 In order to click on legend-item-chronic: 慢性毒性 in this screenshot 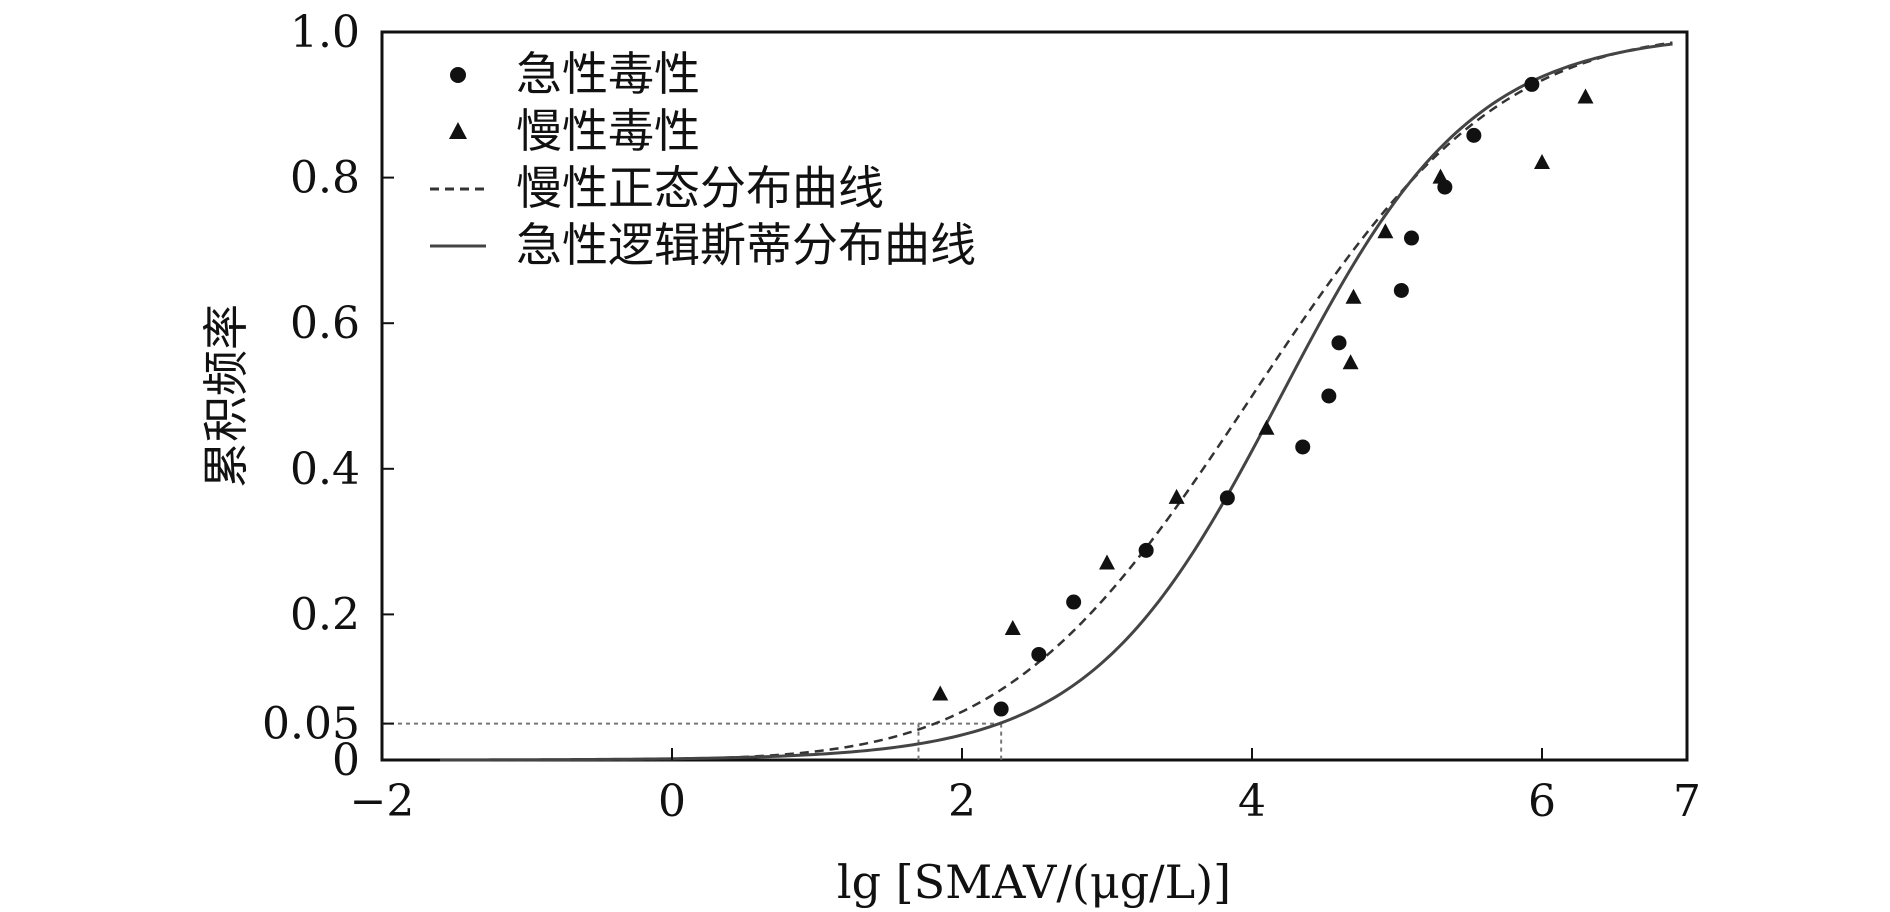, I will do `click(574, 131)`.